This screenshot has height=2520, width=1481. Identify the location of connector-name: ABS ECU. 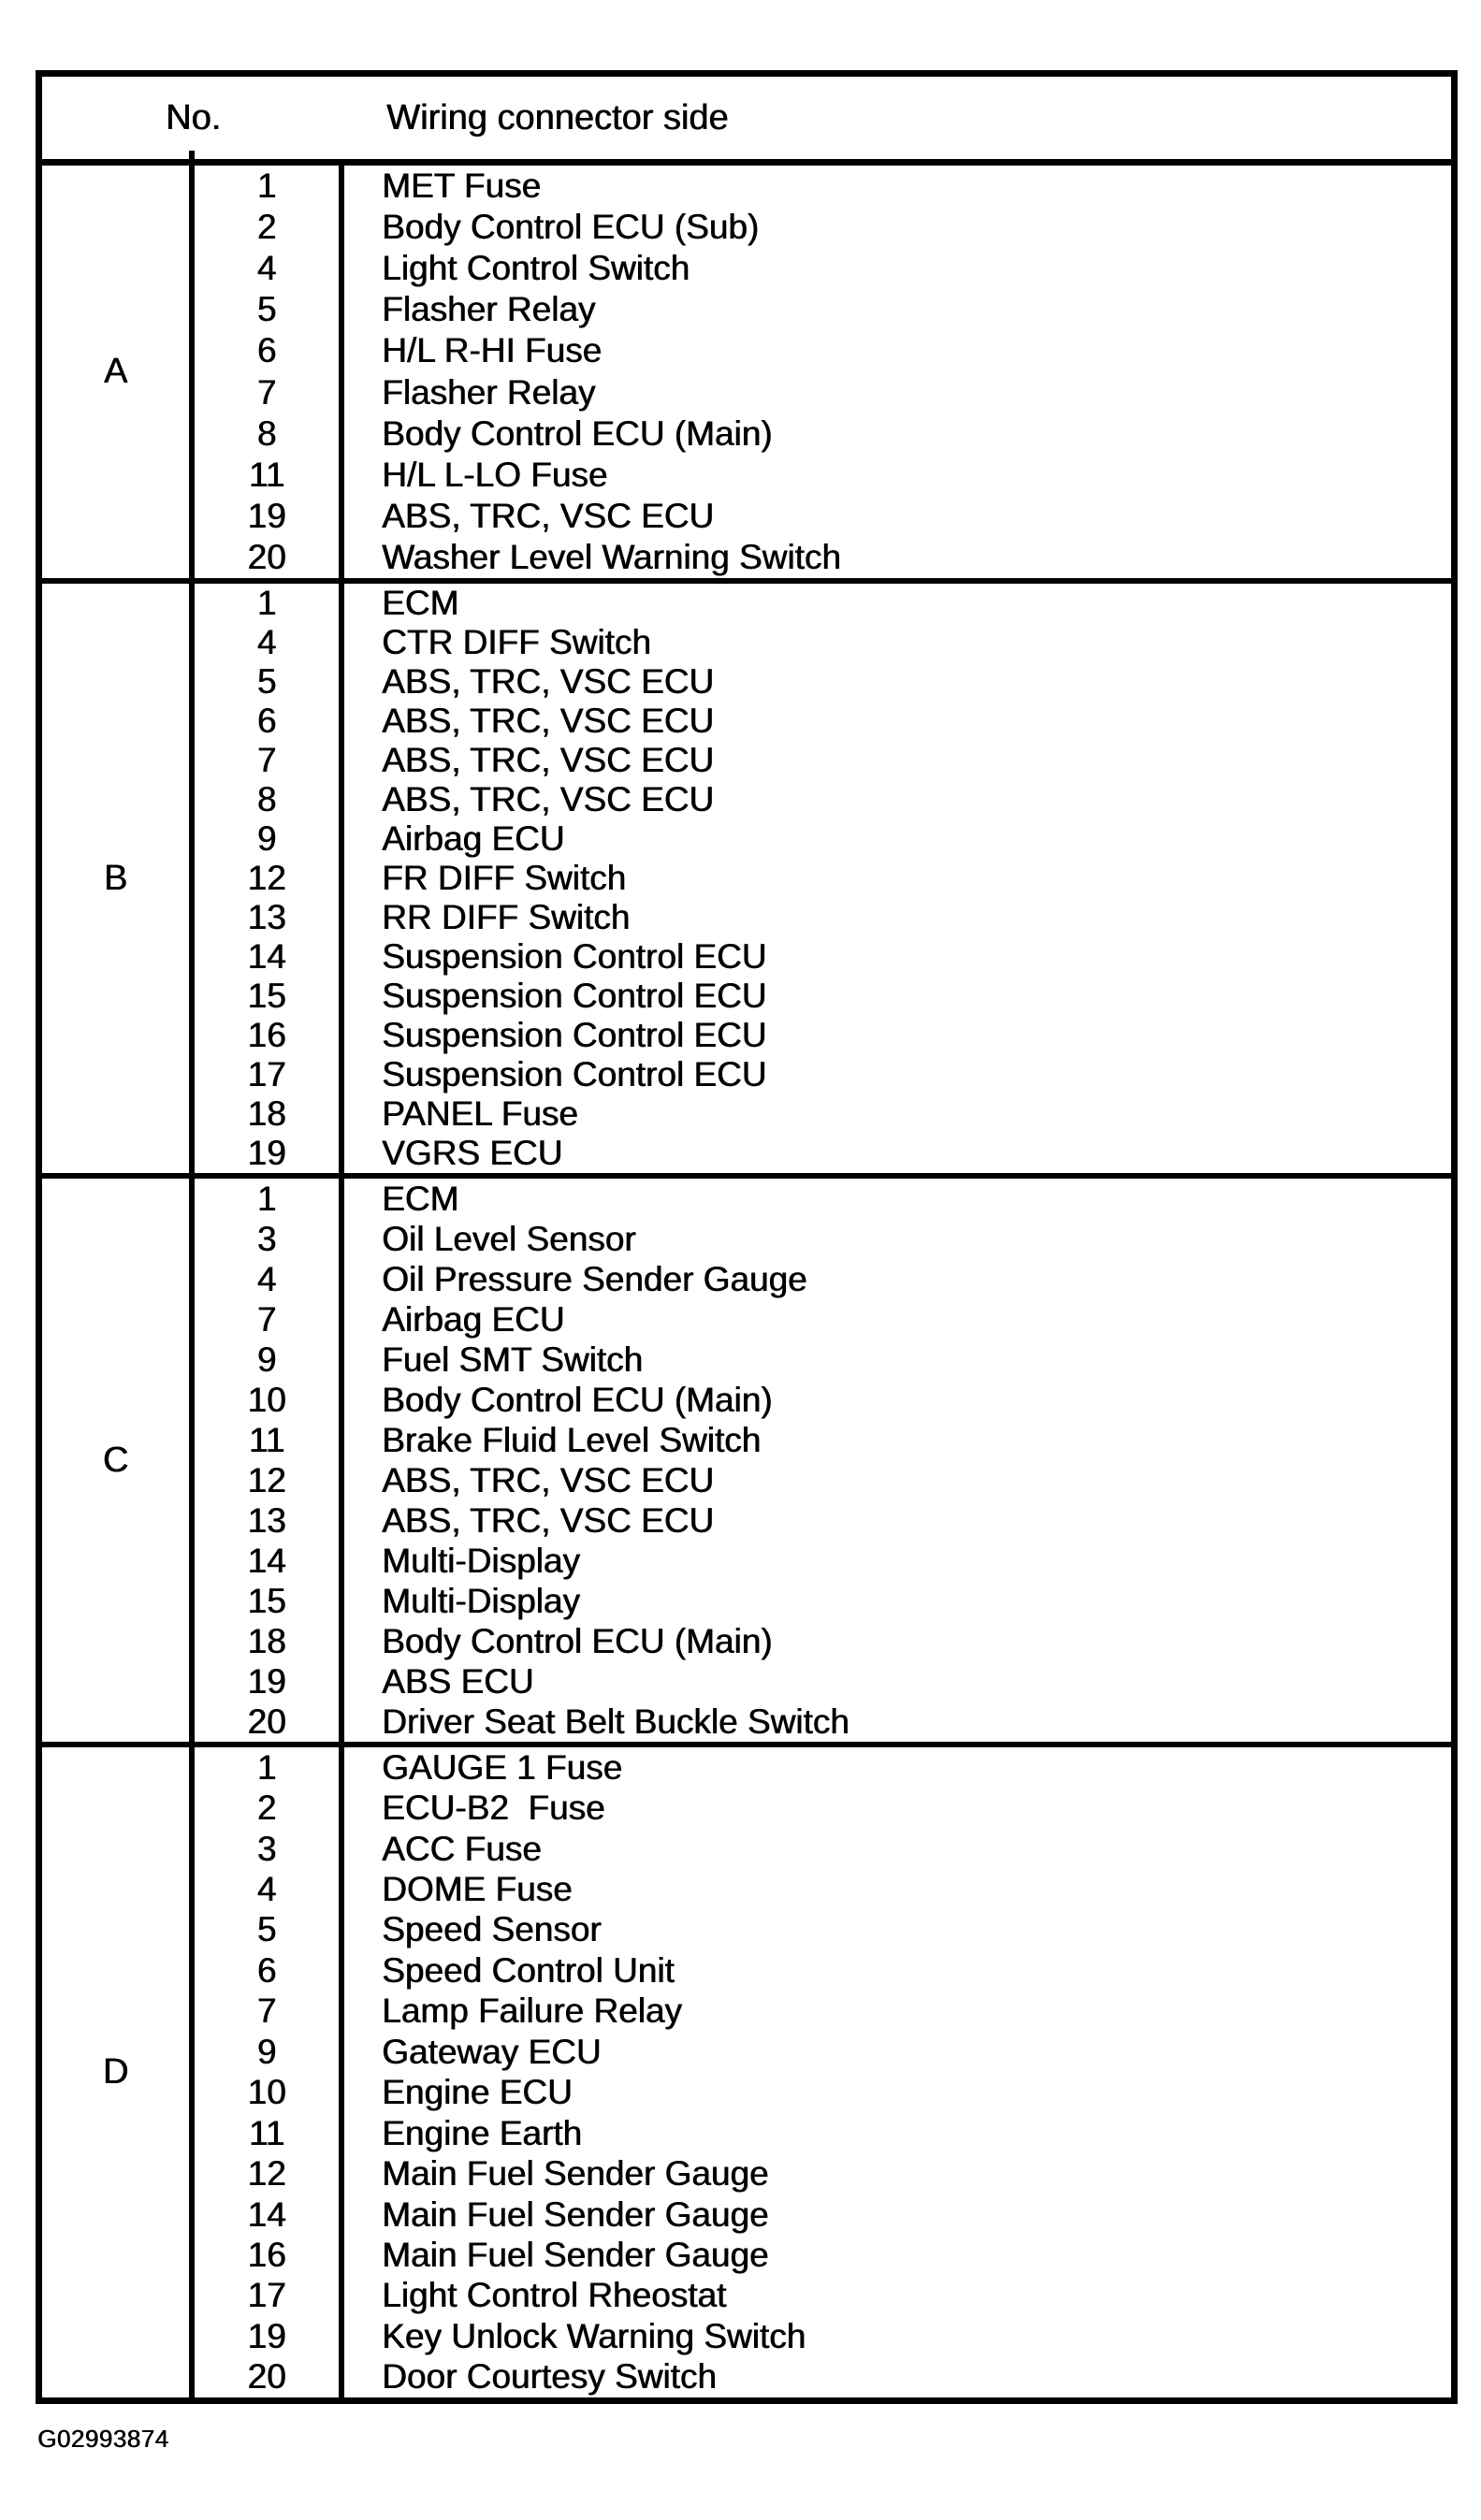
(458, 1681).